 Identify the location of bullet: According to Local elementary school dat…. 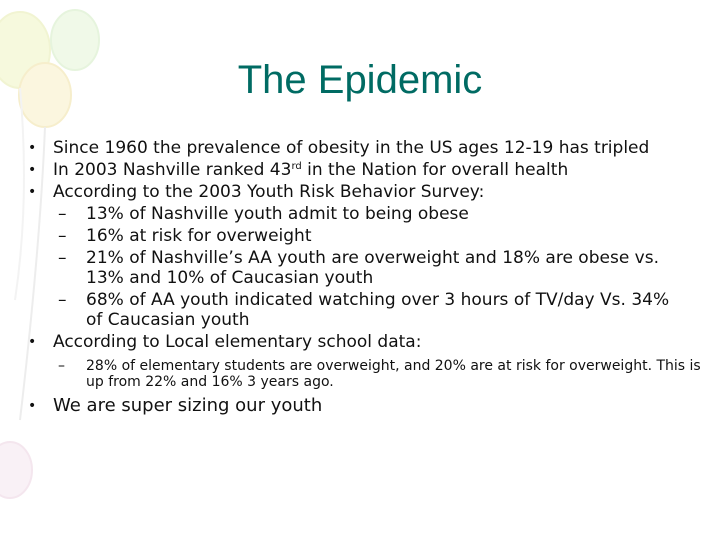
(366, 342).